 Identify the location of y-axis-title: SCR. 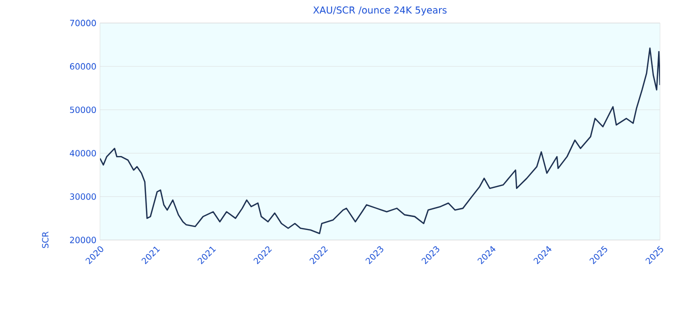
(45, 240).